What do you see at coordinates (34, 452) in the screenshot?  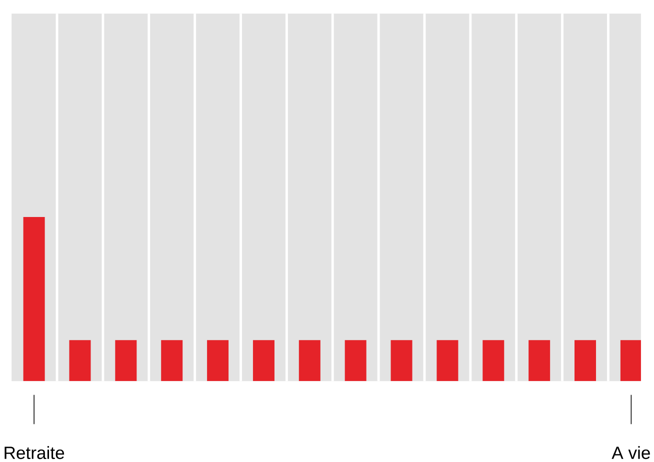 I see `x-tick-label: Retraite` at bounding box center [34, 452].